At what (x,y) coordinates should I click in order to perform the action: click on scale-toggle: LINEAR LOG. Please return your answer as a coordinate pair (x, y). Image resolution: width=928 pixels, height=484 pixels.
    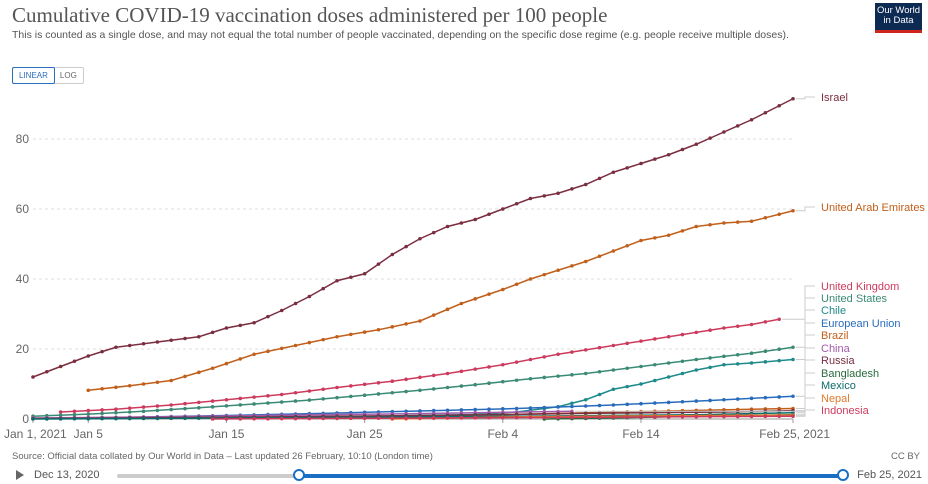
    Looking at the image, I should click on (48, 75).